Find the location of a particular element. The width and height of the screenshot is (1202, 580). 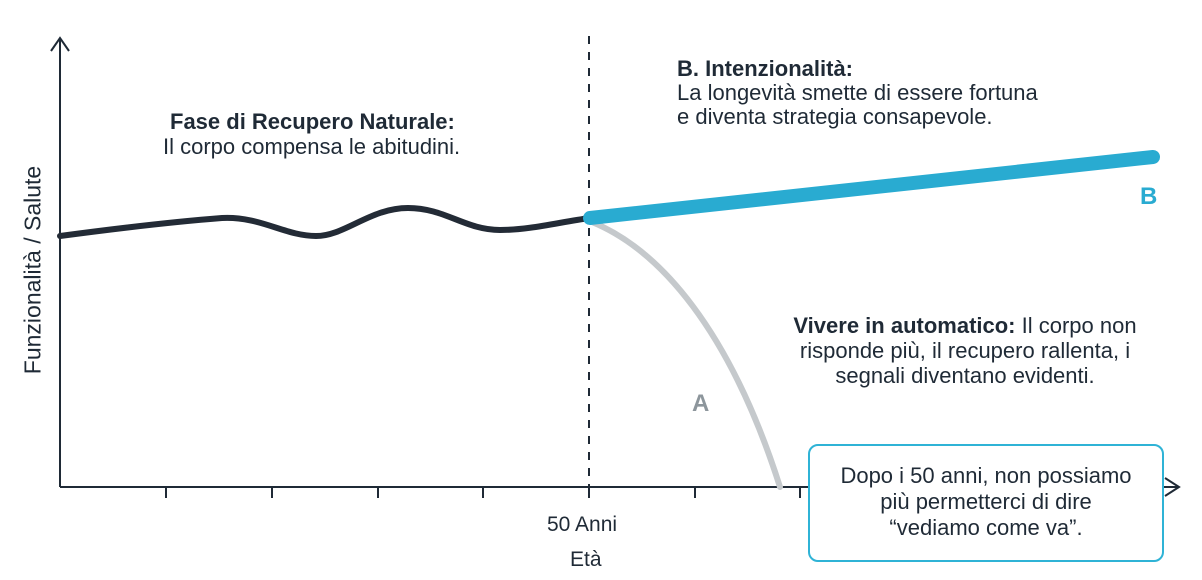

y-axis-arrow is located at coordinates (60, 44).